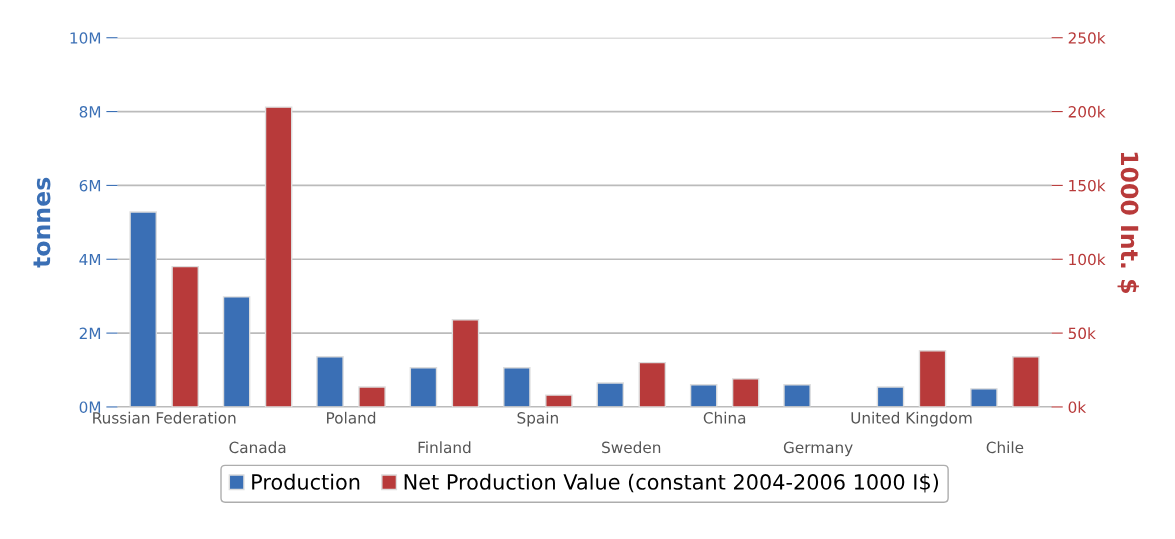 The image size is (1175, 539). What do you see at coordinates (90, 185) in the screenshot?
I see `y-tick-label: 6M` at bounding box center [90, 185].